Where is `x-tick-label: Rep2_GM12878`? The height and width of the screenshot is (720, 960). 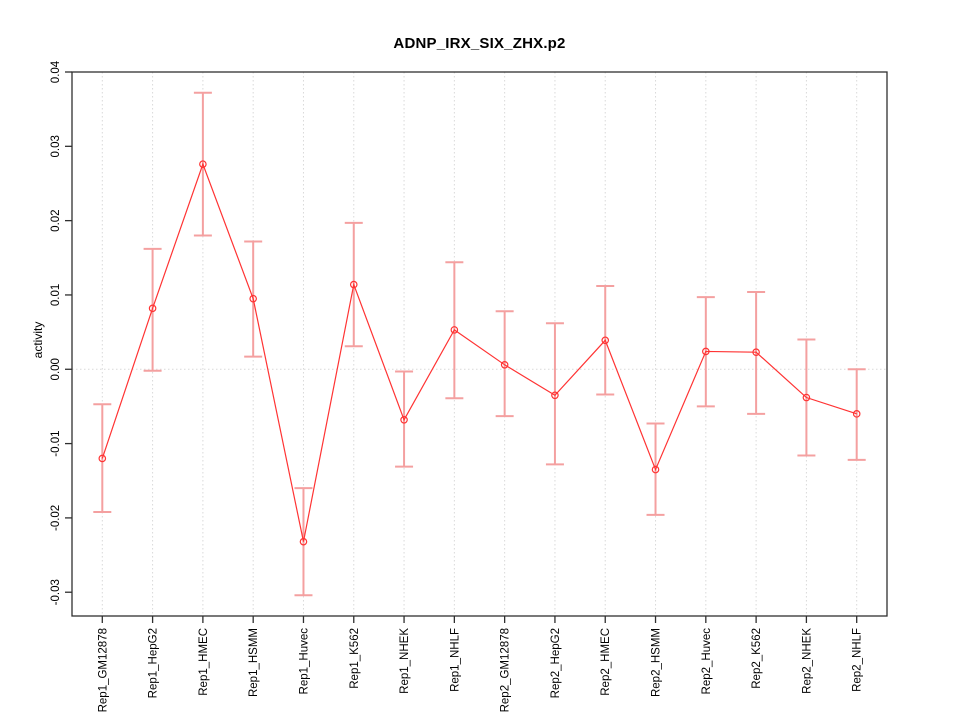 x-tick-label: Rep2_GM12878 is located at coordinates (506, 670).